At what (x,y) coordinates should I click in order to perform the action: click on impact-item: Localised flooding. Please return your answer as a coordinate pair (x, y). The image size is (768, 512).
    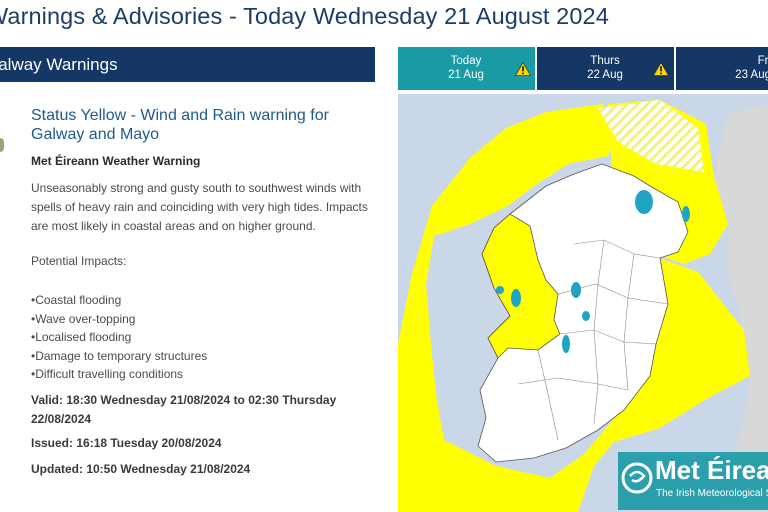
    Looking at the image, I should click on (119, 337).